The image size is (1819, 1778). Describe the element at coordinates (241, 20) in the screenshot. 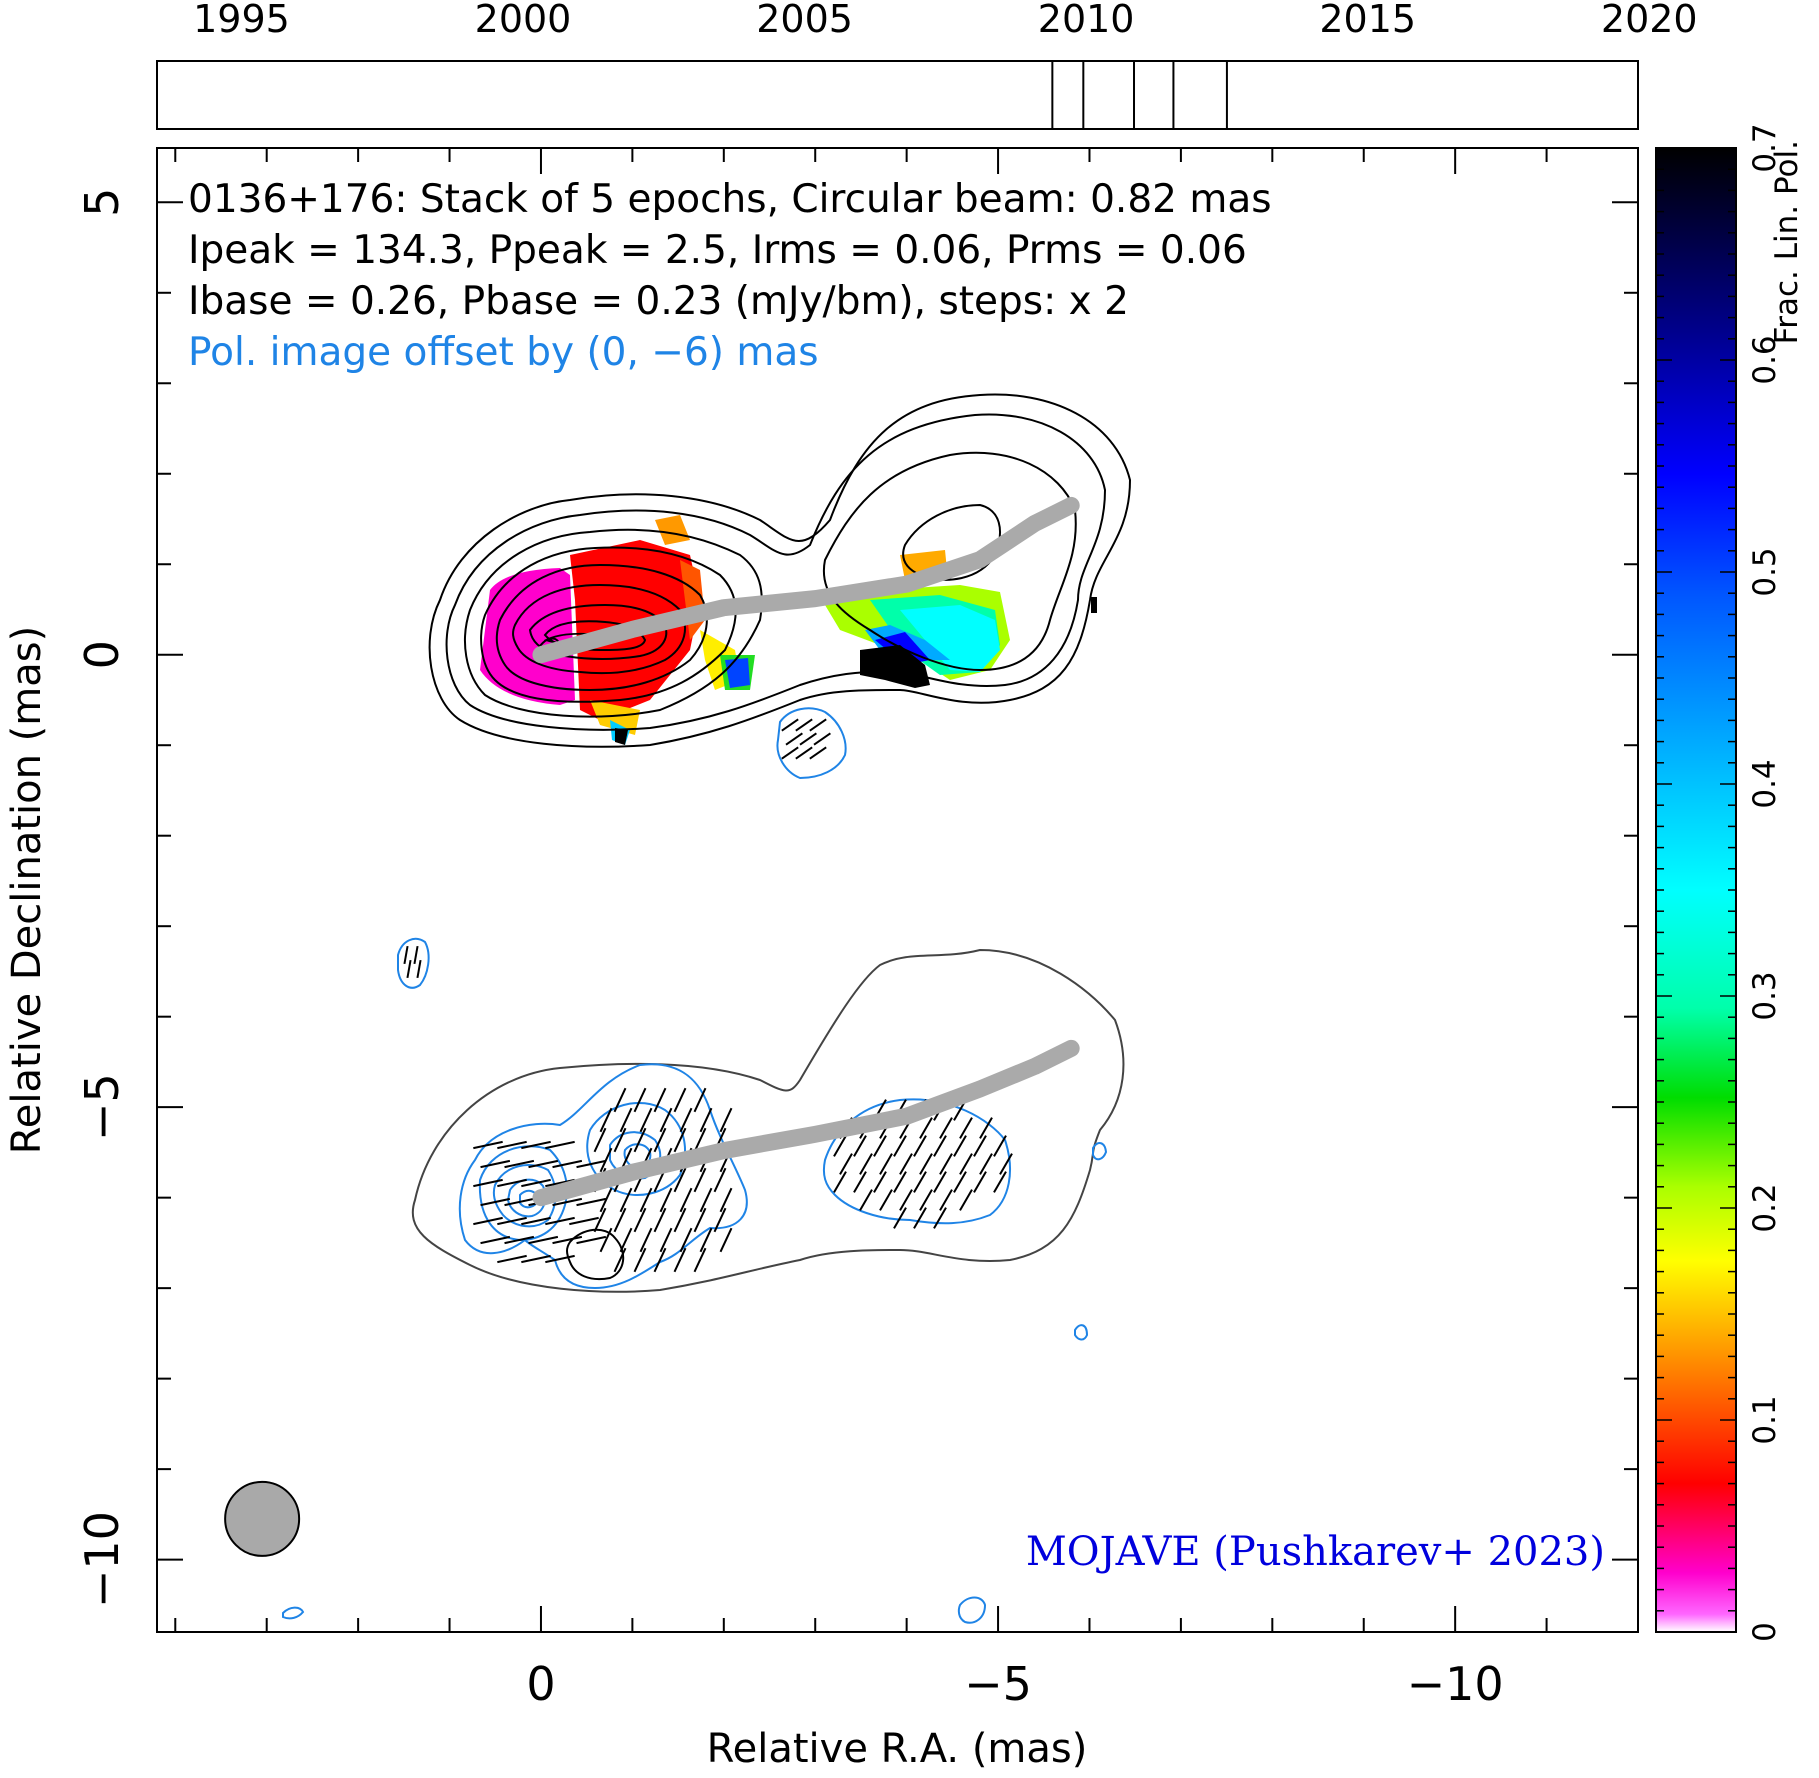

I see `timeline-year-label: 1995` at that location.